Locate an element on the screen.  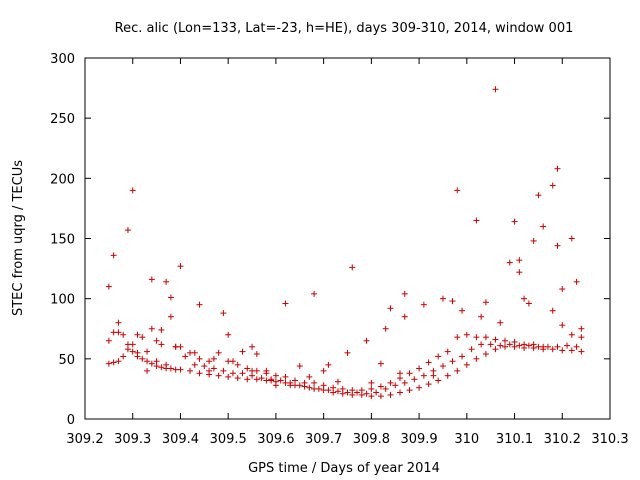
x-tick-label: 309.6 is located at coordinates (275, 439).